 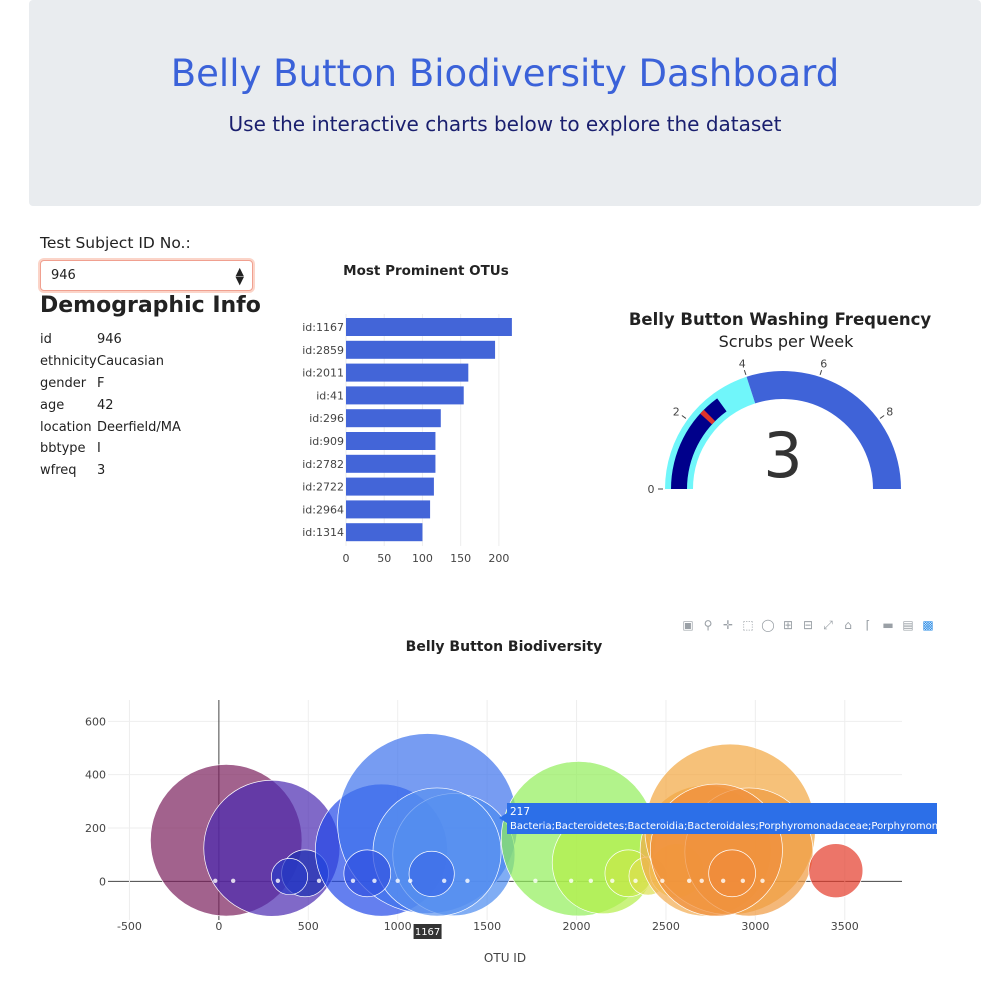 What do you see at coordinates (823, 363) in the screenshot?
I see `gauge-tick-label: 6` at bounding box center [823, 363].